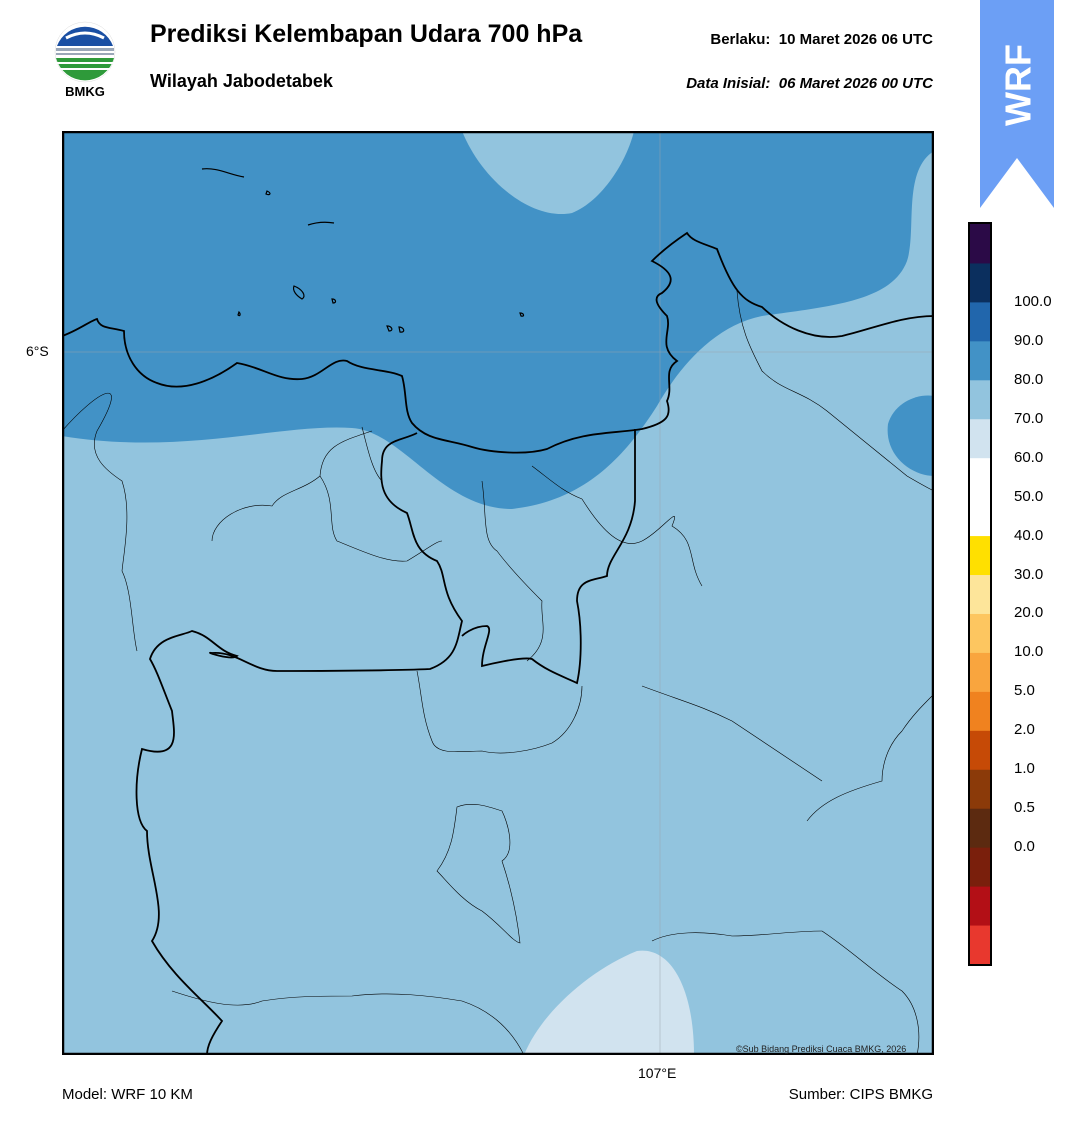  Describe the element at coordinates (1029, 379) in the screenshot. I see `colorbar-label: 80.0` at that location.